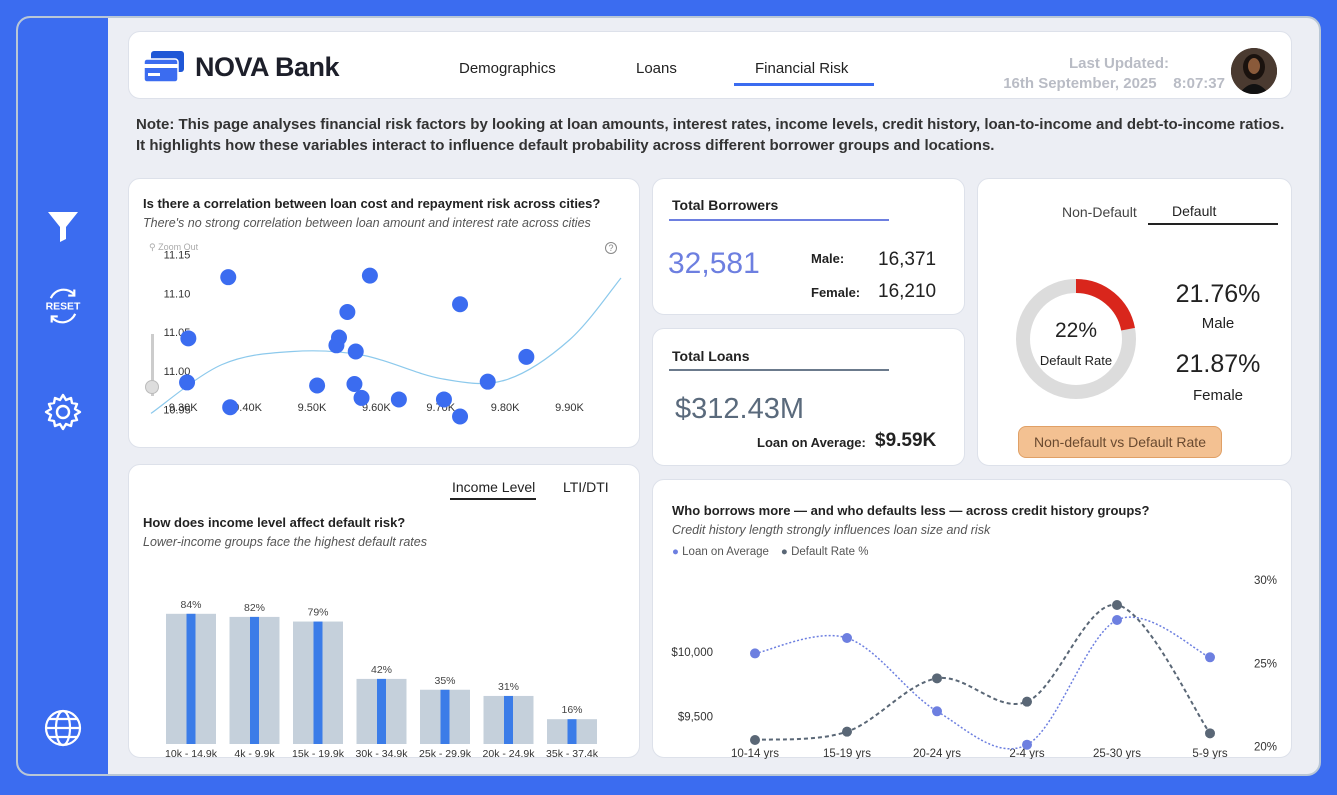 This screenshot has height=795, width=1337. Describe the element at coordinates (494, 487) in the screenshot. I see `tab-income-level: Income Level` at that location.